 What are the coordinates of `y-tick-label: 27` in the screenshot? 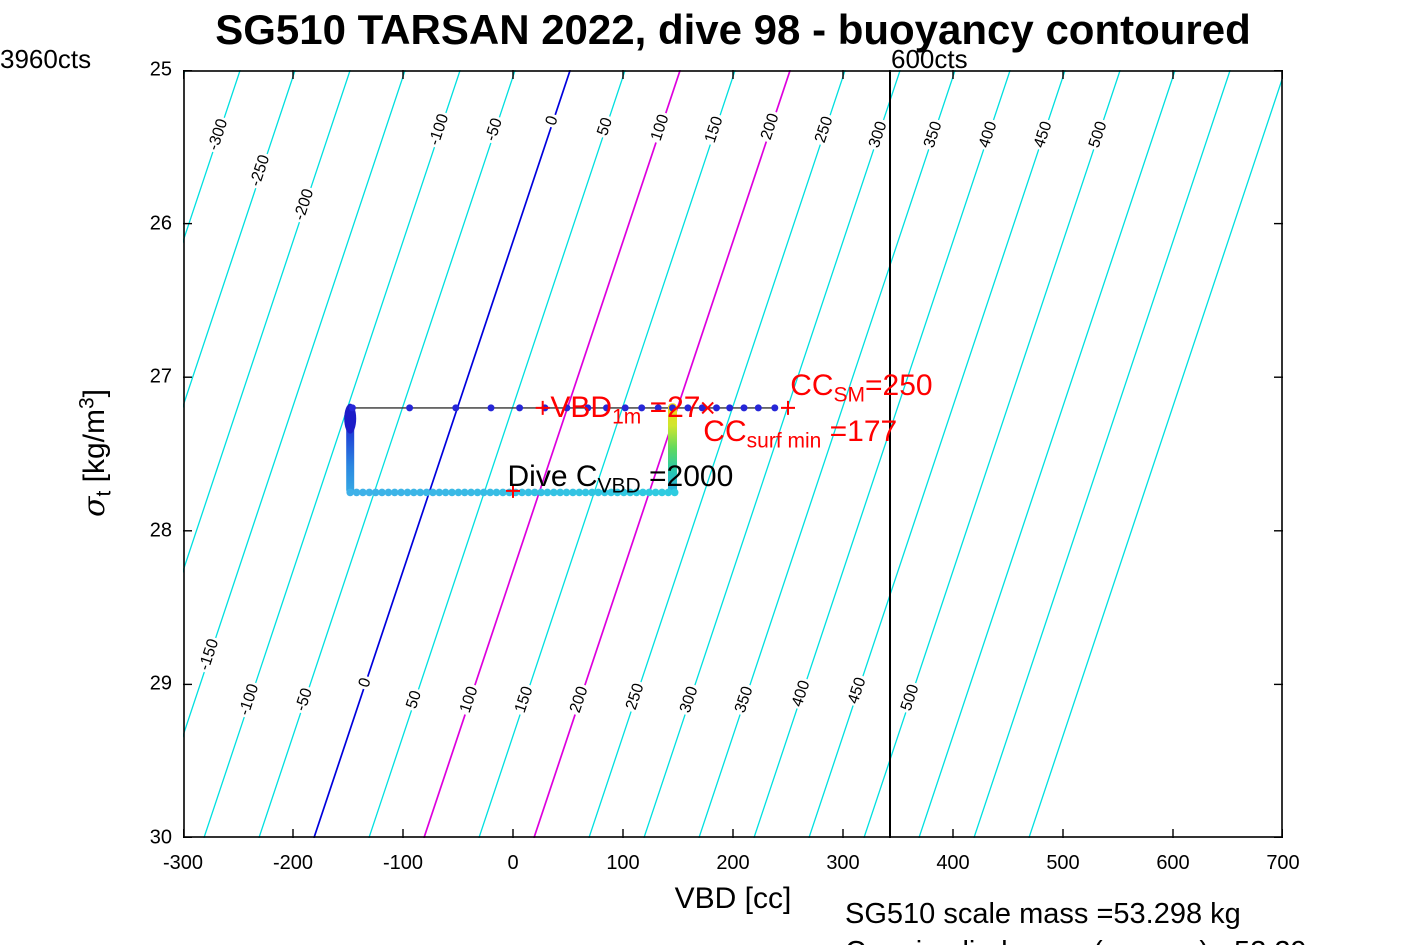 It's located at (160, 376).